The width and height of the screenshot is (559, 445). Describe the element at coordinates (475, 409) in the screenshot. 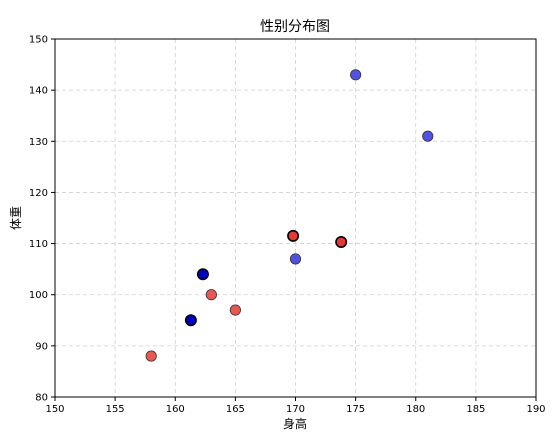

I see `x-tick-label: 185` at that location.